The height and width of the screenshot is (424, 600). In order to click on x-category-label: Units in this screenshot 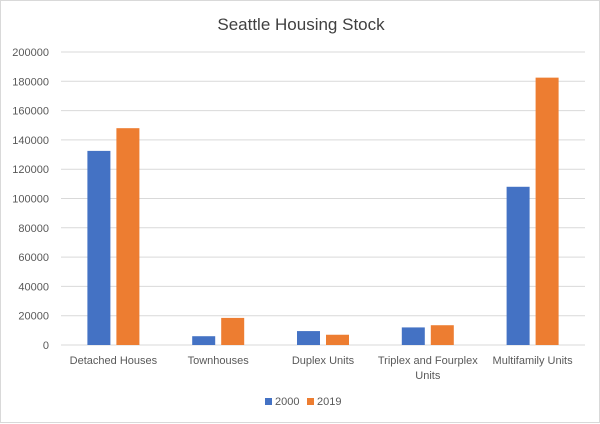, I will do `click(428, 376)`.